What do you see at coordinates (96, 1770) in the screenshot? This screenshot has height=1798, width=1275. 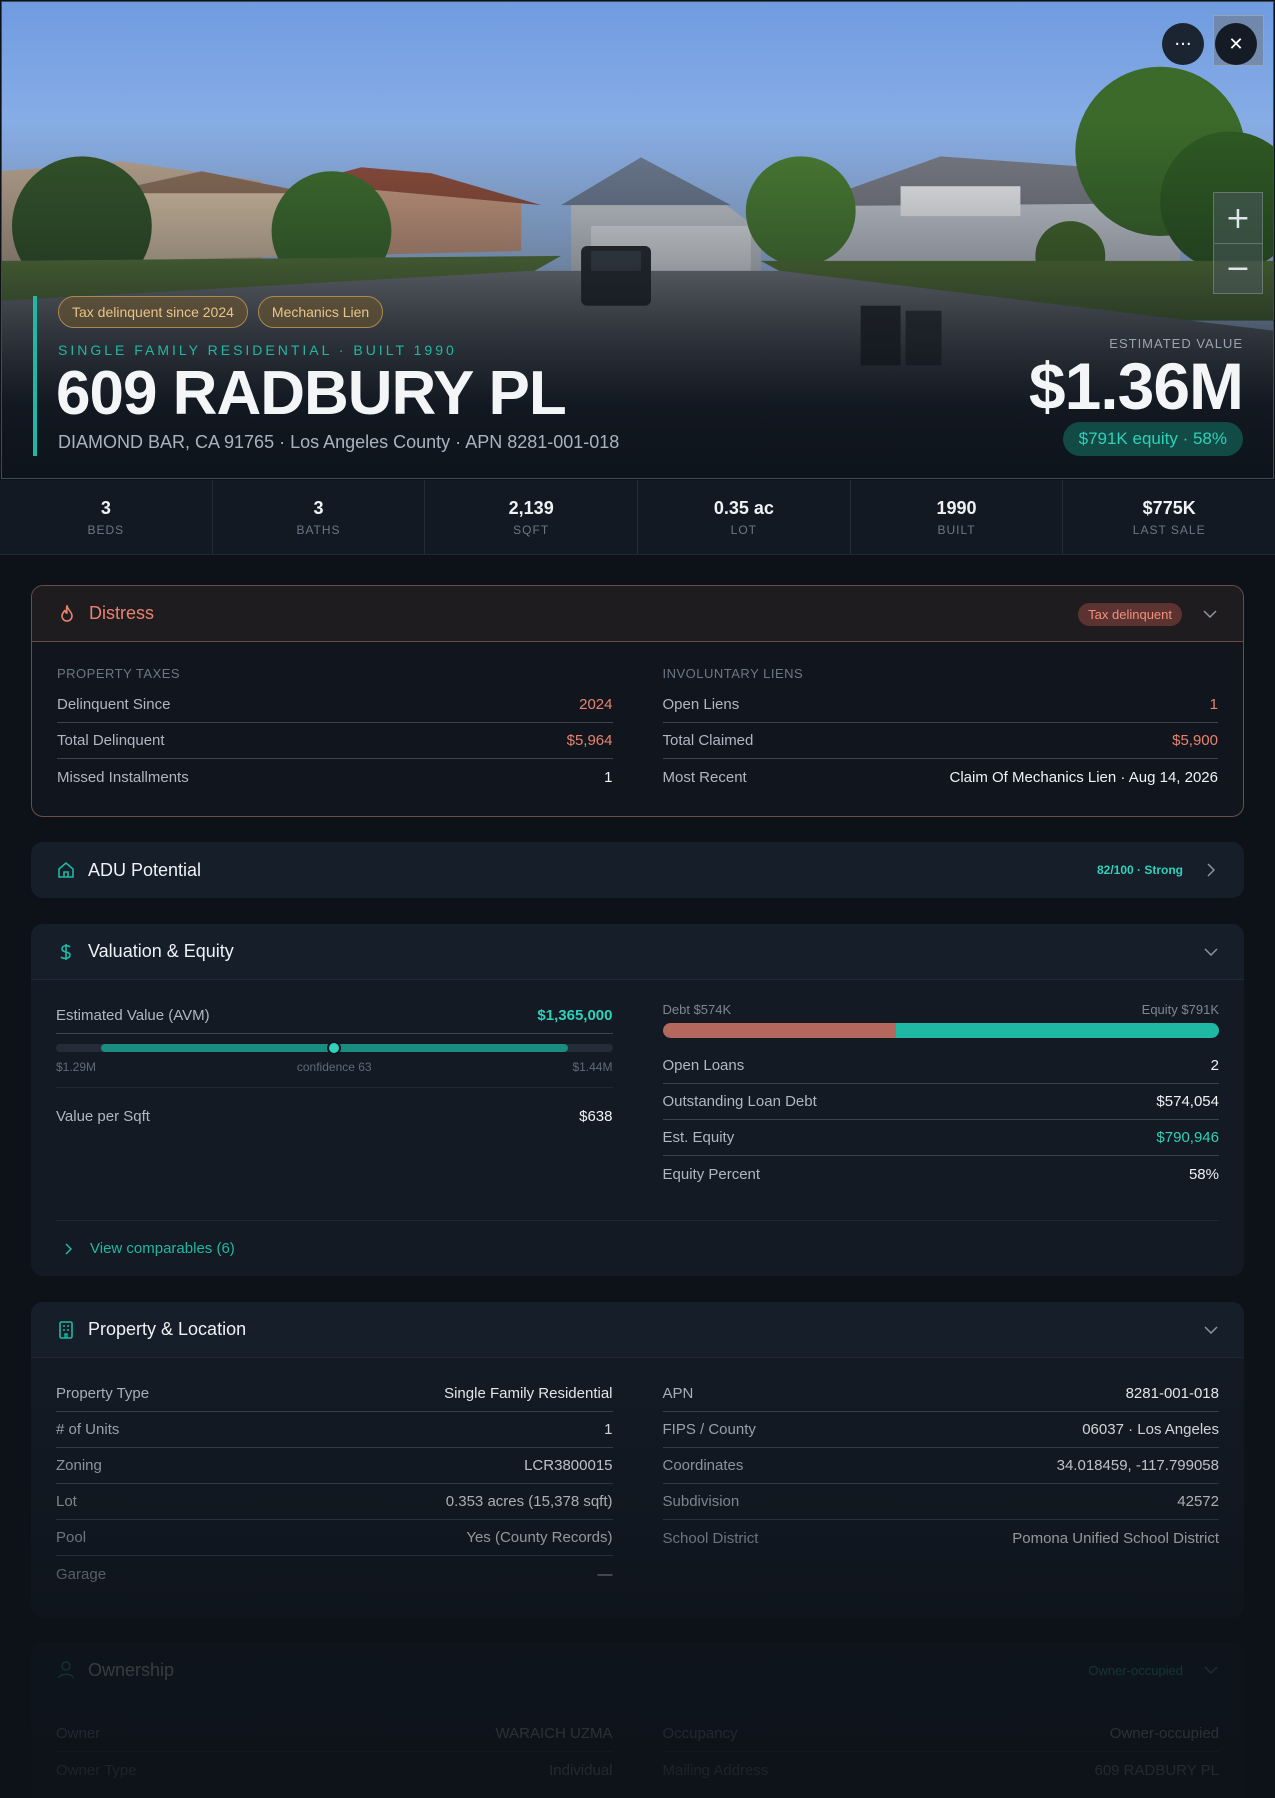 I see `row-key: Owner Type` at bounding box center [96, 1770].